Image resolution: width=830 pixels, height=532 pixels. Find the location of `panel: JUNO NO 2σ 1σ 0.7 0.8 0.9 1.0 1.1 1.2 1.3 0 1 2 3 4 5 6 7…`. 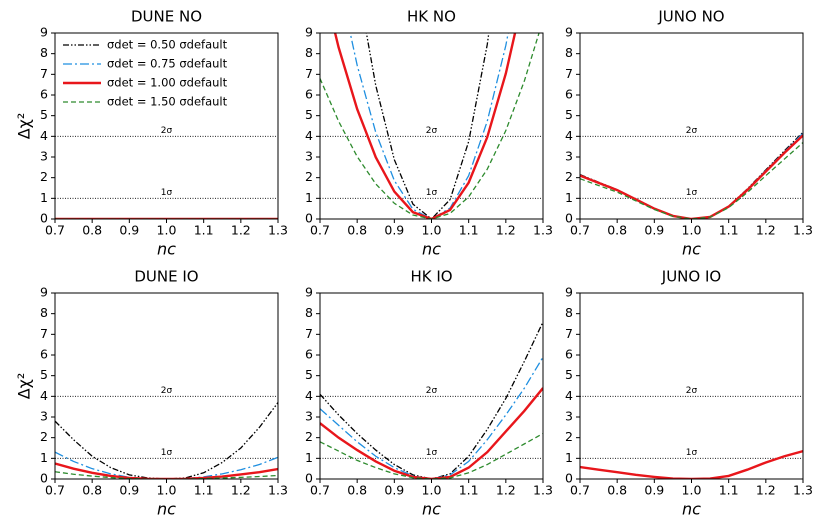

panel: JUNO NO 2σ 1σ 0.7 0.8 0.9 1.0 1.1 1.2 1.3 0 1 2 3 4 5 6 7… is located at coordinates (689, 133).